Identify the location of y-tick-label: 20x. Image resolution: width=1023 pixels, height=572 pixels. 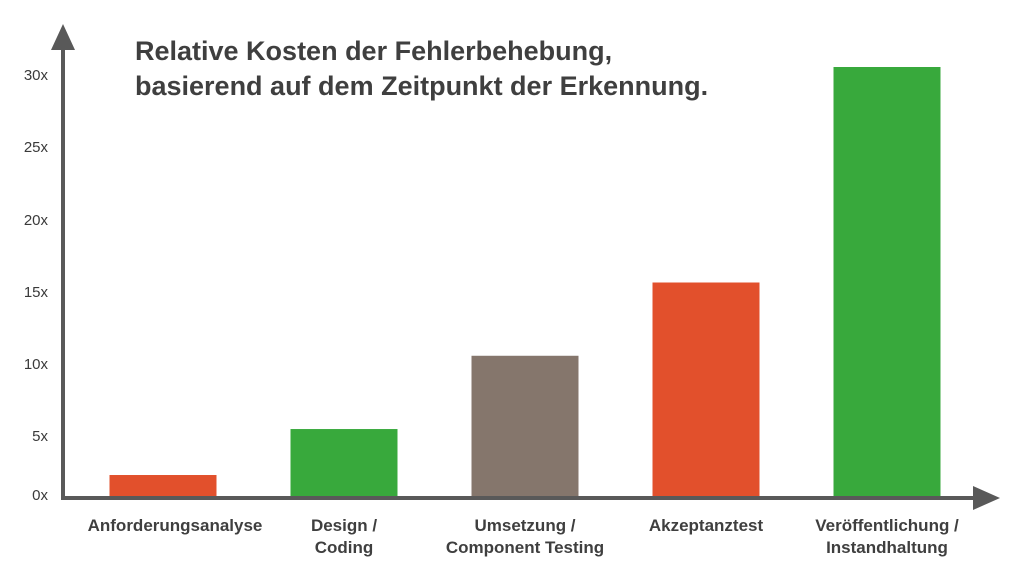
(36, 220).